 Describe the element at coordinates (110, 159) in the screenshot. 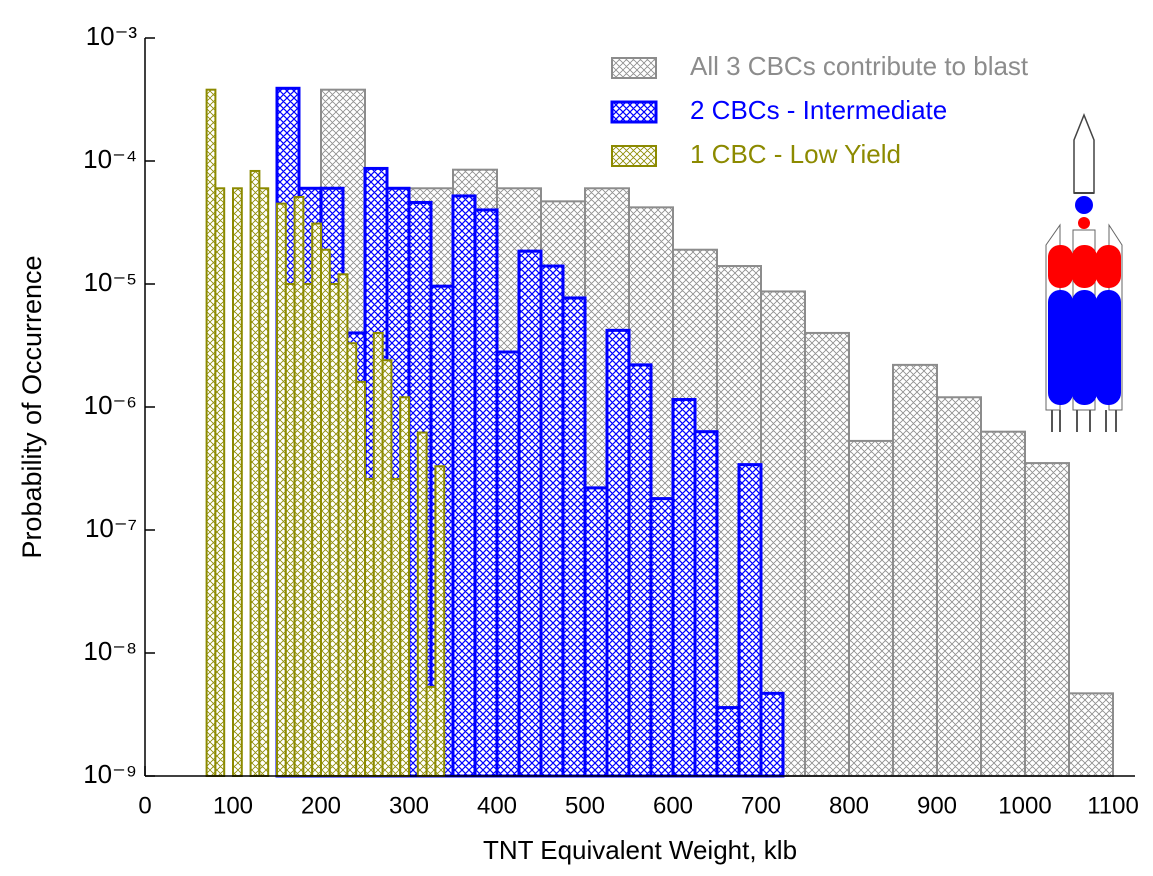

I see `y-tick-label: 10⁻⁴` at that location.